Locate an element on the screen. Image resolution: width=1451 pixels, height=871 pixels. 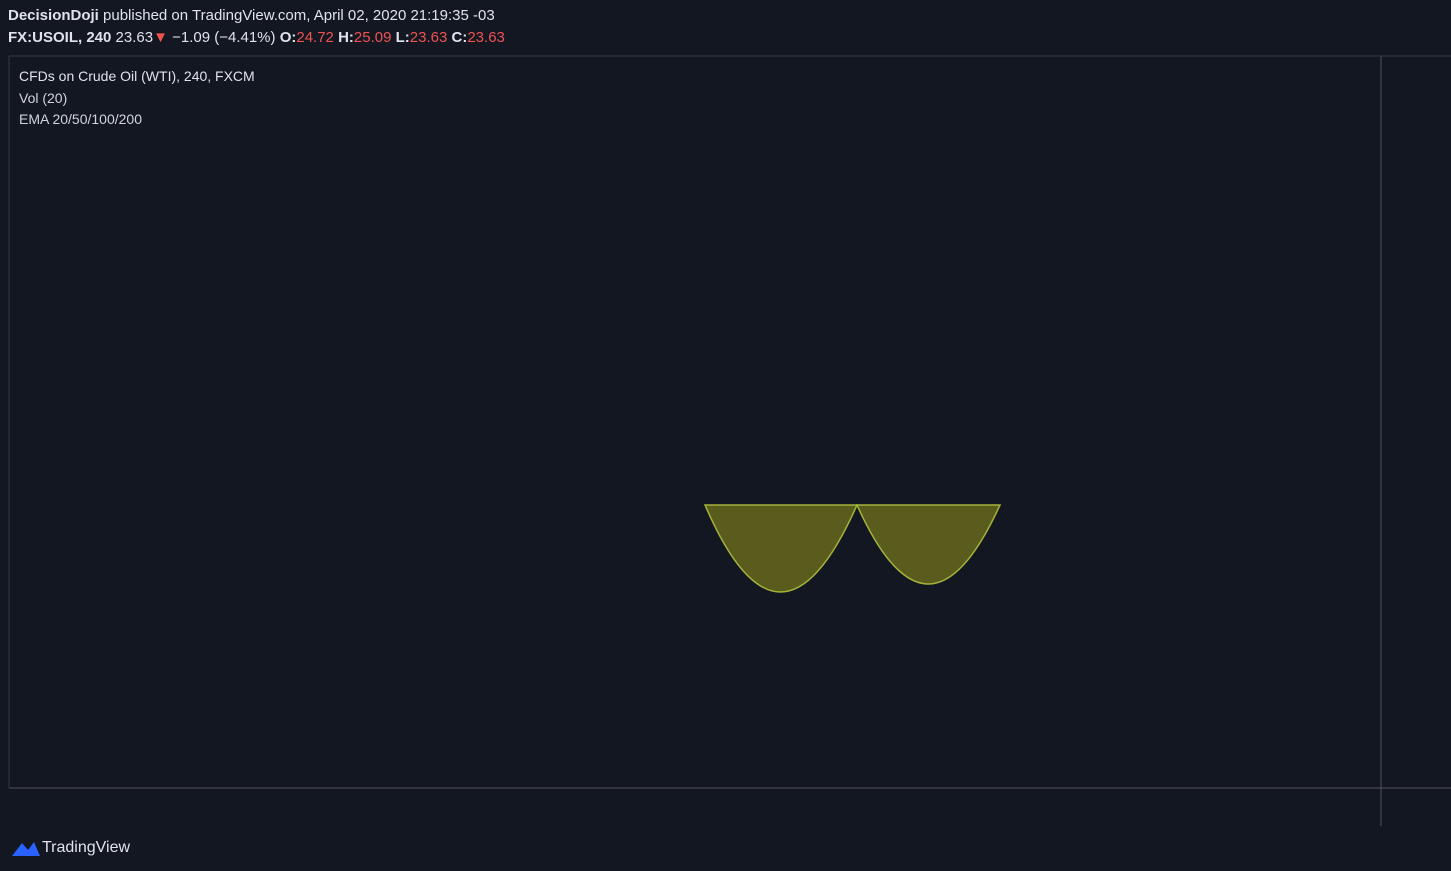
low: 23.63 is located at coordinates (428, 37).